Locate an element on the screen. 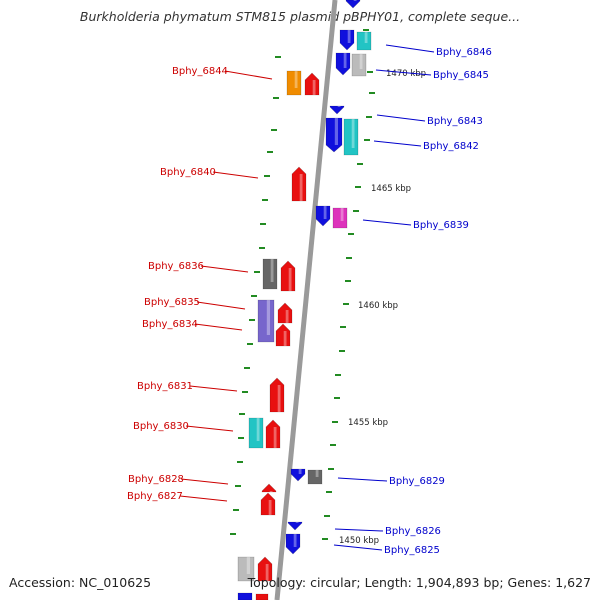 The width and height of the screenshot is (600, 600). tick-label: 1450 kbp is located at coordinates (359, 541).